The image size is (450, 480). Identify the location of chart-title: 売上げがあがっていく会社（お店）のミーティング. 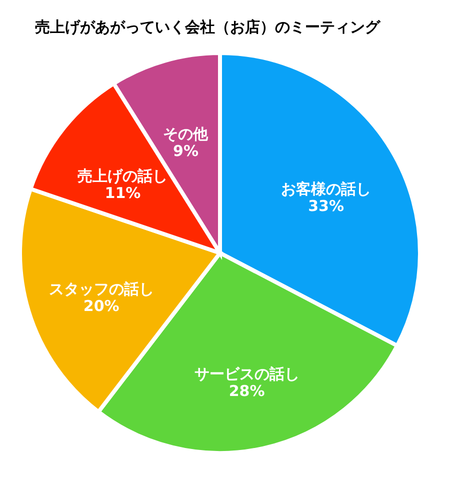
(208, 27).